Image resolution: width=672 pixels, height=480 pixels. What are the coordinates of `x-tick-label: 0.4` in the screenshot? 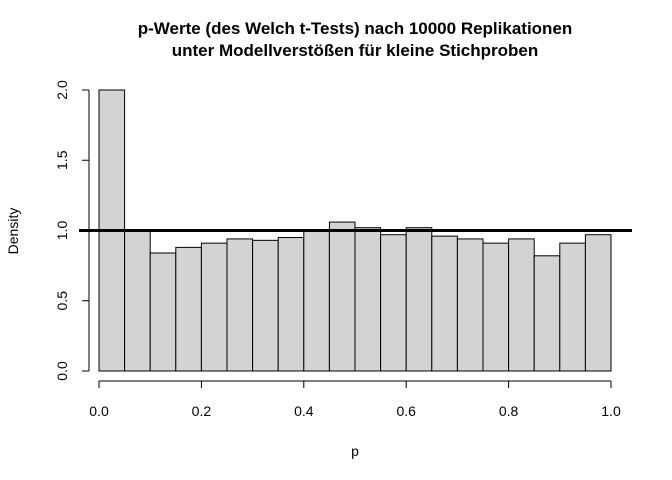 It's located at (304, 411).